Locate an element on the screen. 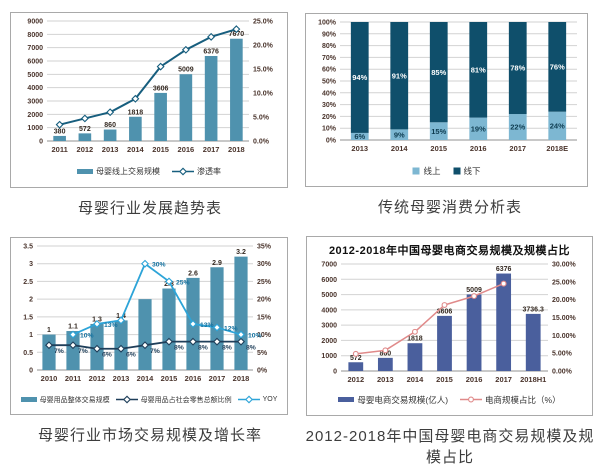  svg-text: 3.2 is located at coordinates (241, 252).